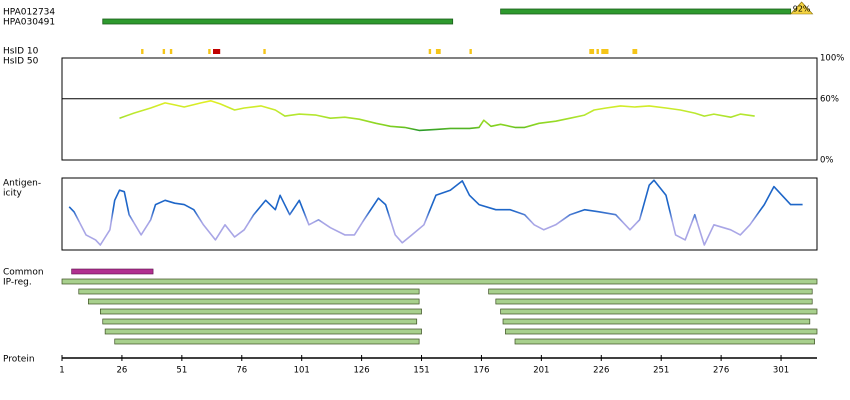 Image resolution: width=850 pixels, height=400 pixels. Describe the element at coordinates (827, 161) in the screenshot. I see `y-tick-label: 0%` at that location.